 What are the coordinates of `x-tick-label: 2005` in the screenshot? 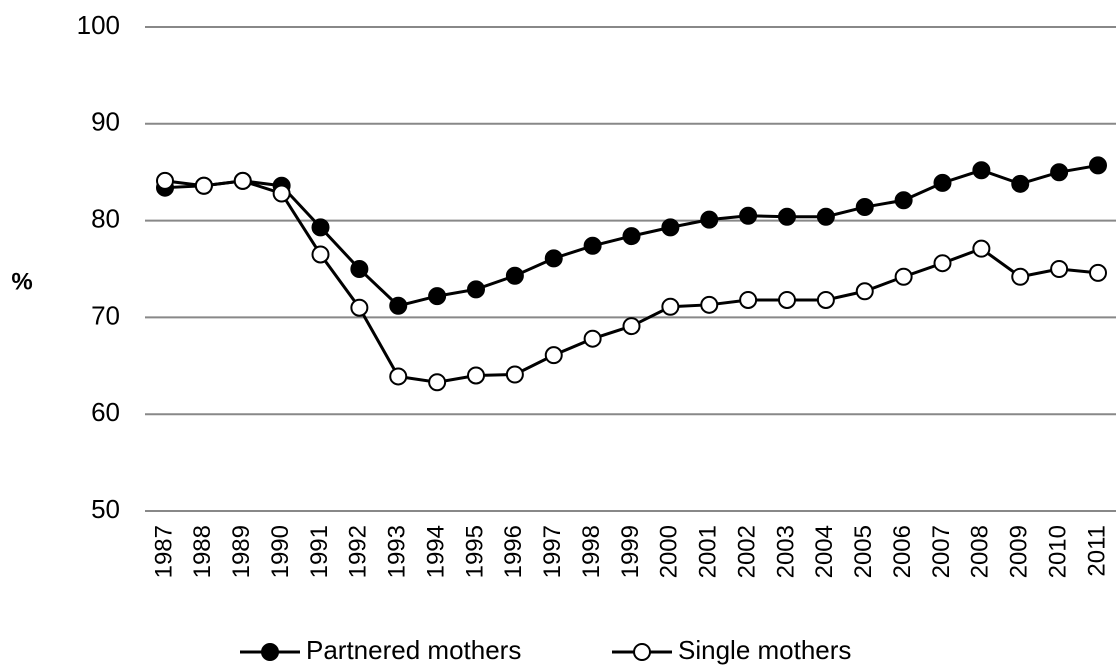 It's located at (863, 551).